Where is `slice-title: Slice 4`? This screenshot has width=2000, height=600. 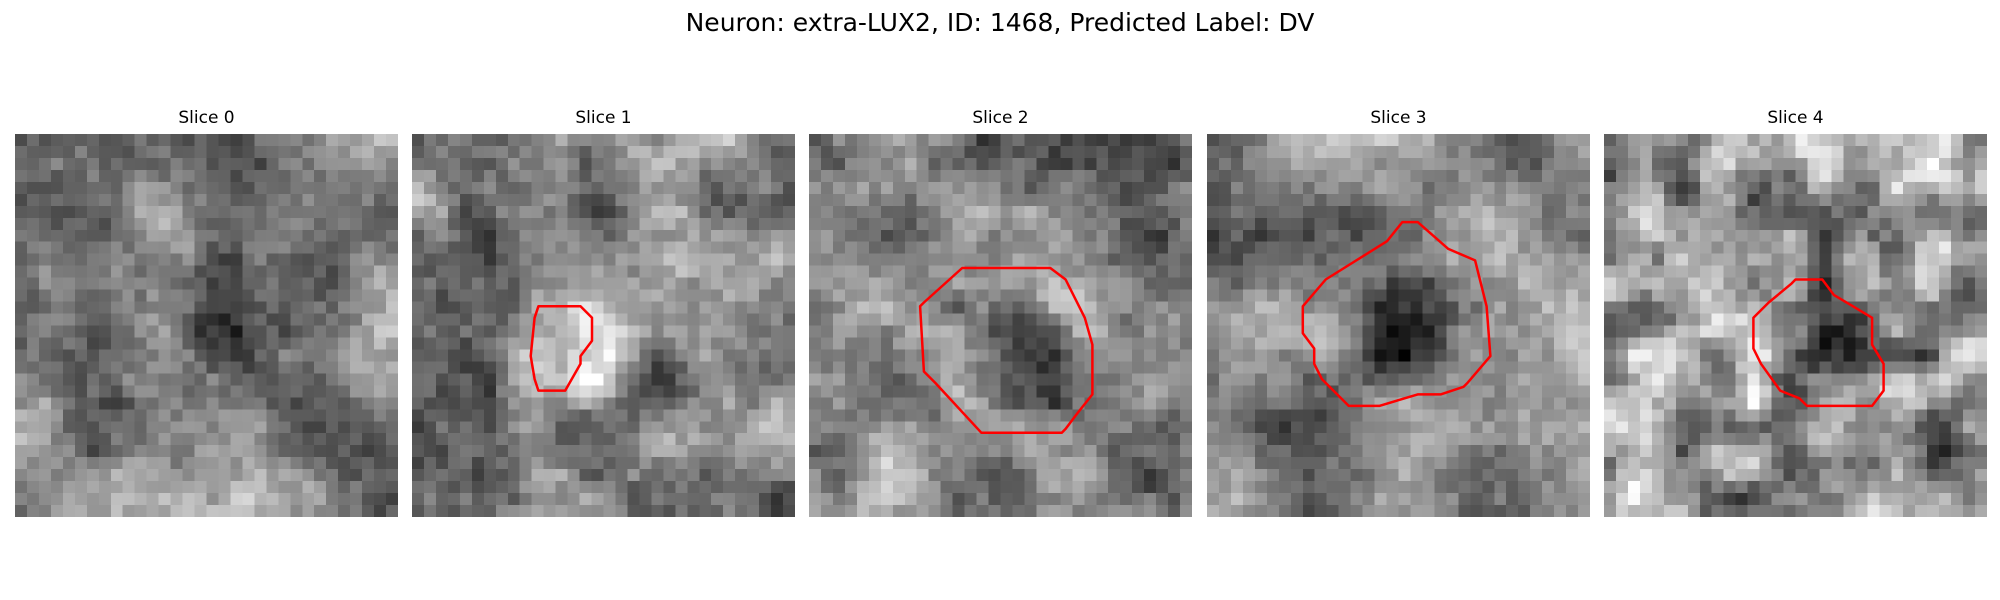 slice-title: Slice 4 is located at coordinates (1795, 118).